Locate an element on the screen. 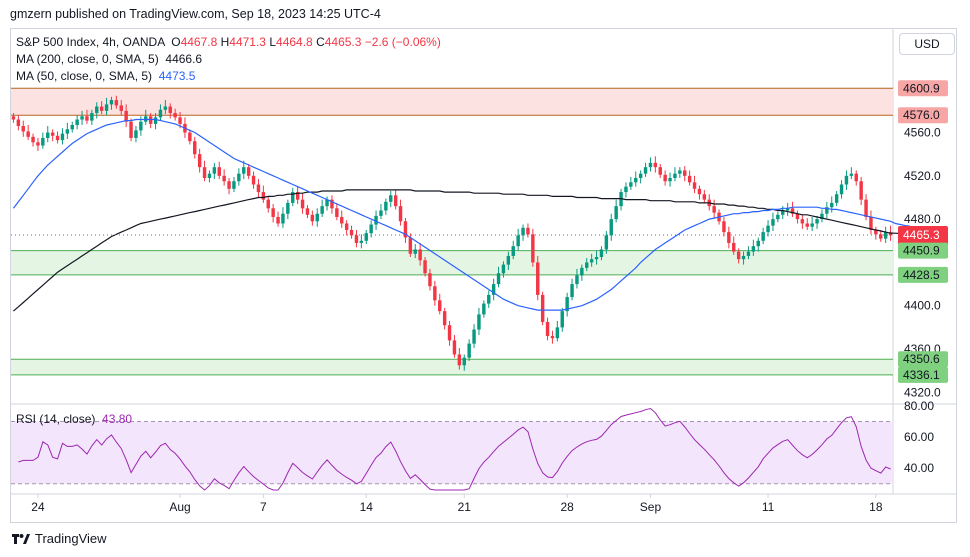  low-value: 4464.8 is located at coordinates (294, 42).